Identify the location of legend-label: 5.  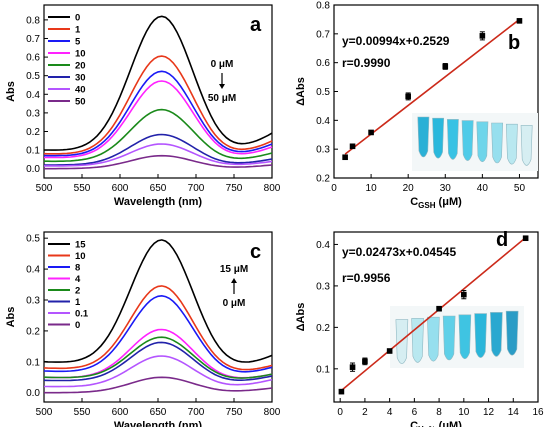
(78, 42).